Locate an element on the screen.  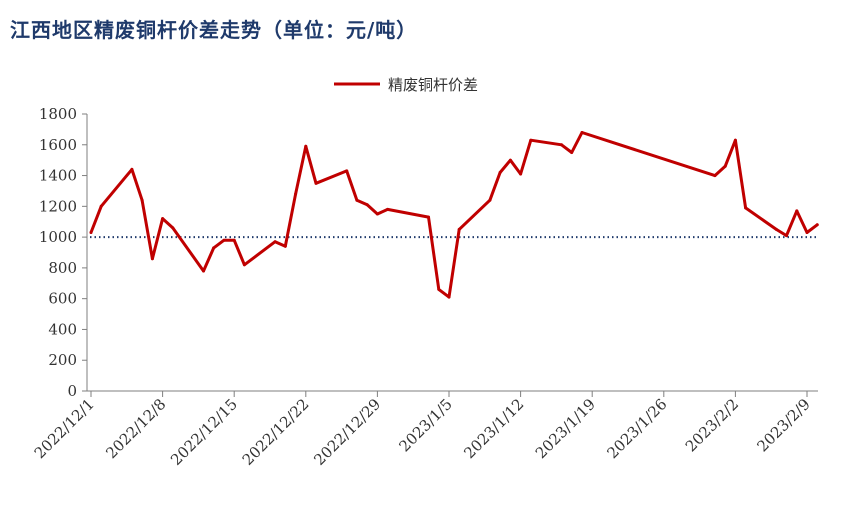
y-tick-label: 600 is located at coordinates (62, 299).